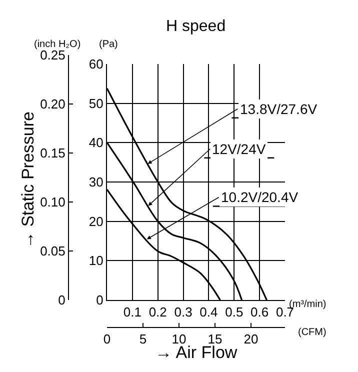  What do you see at coordinates (96, 221) in the screenshot?
I see `y2-tick-label: 20` at bounding box center [96, 221].